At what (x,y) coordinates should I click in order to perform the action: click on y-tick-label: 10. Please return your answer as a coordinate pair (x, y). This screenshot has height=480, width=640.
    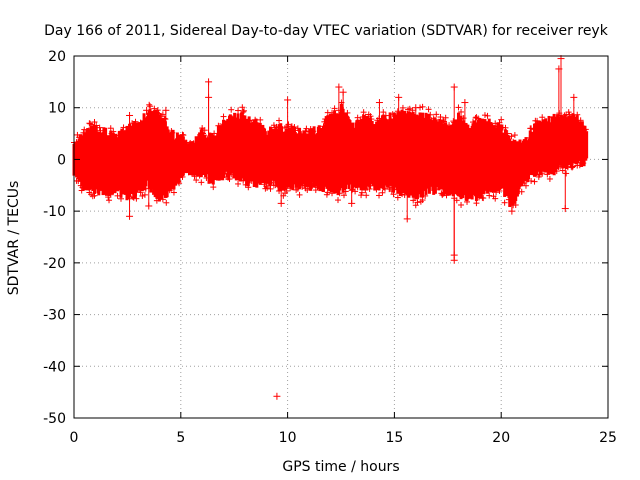
    Looking at the image, I should click on (57, 109).